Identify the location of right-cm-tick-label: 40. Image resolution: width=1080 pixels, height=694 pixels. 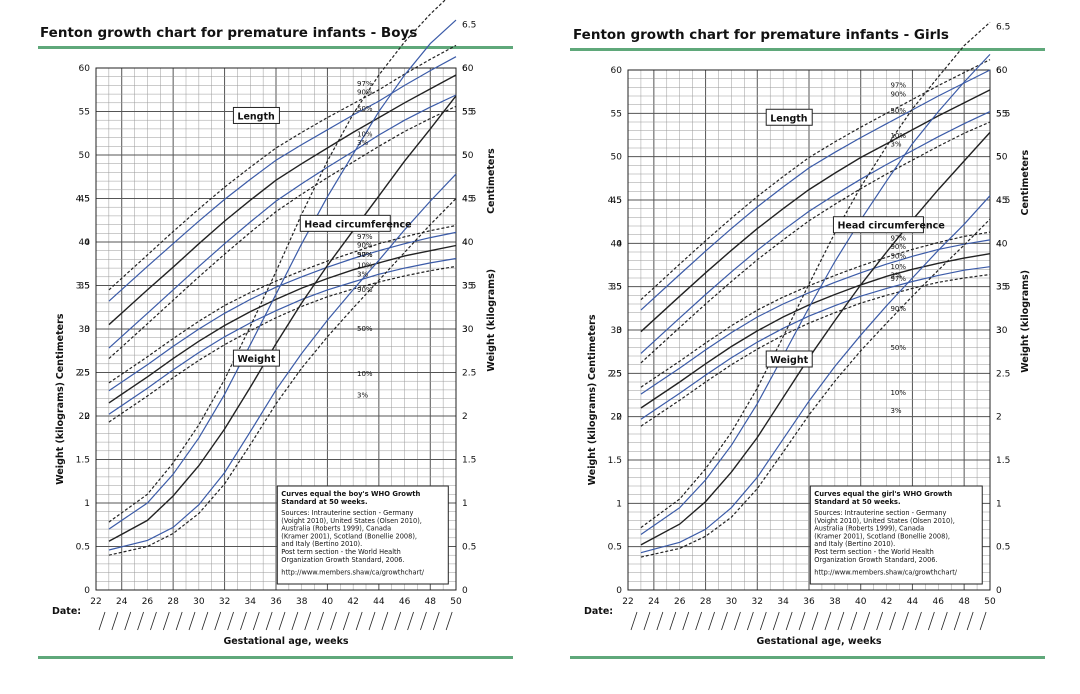
(468, 243).